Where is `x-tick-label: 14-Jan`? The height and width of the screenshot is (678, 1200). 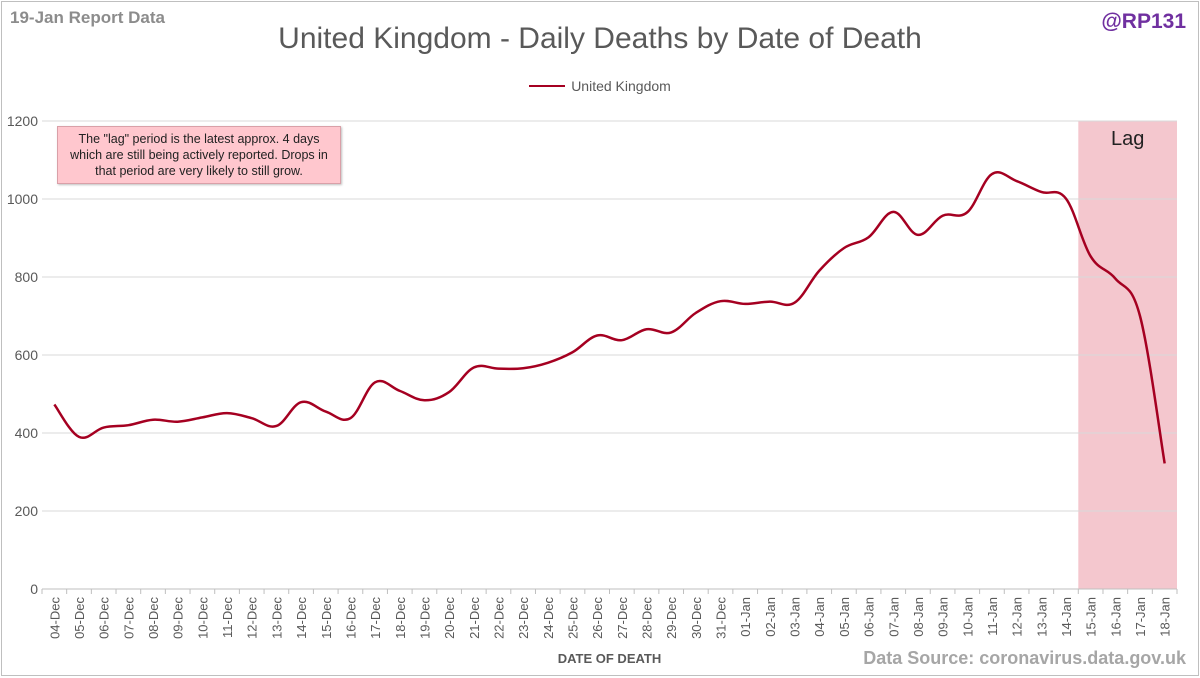
x-tick-label: 14-Jan is located at coordinates (1066, 617).